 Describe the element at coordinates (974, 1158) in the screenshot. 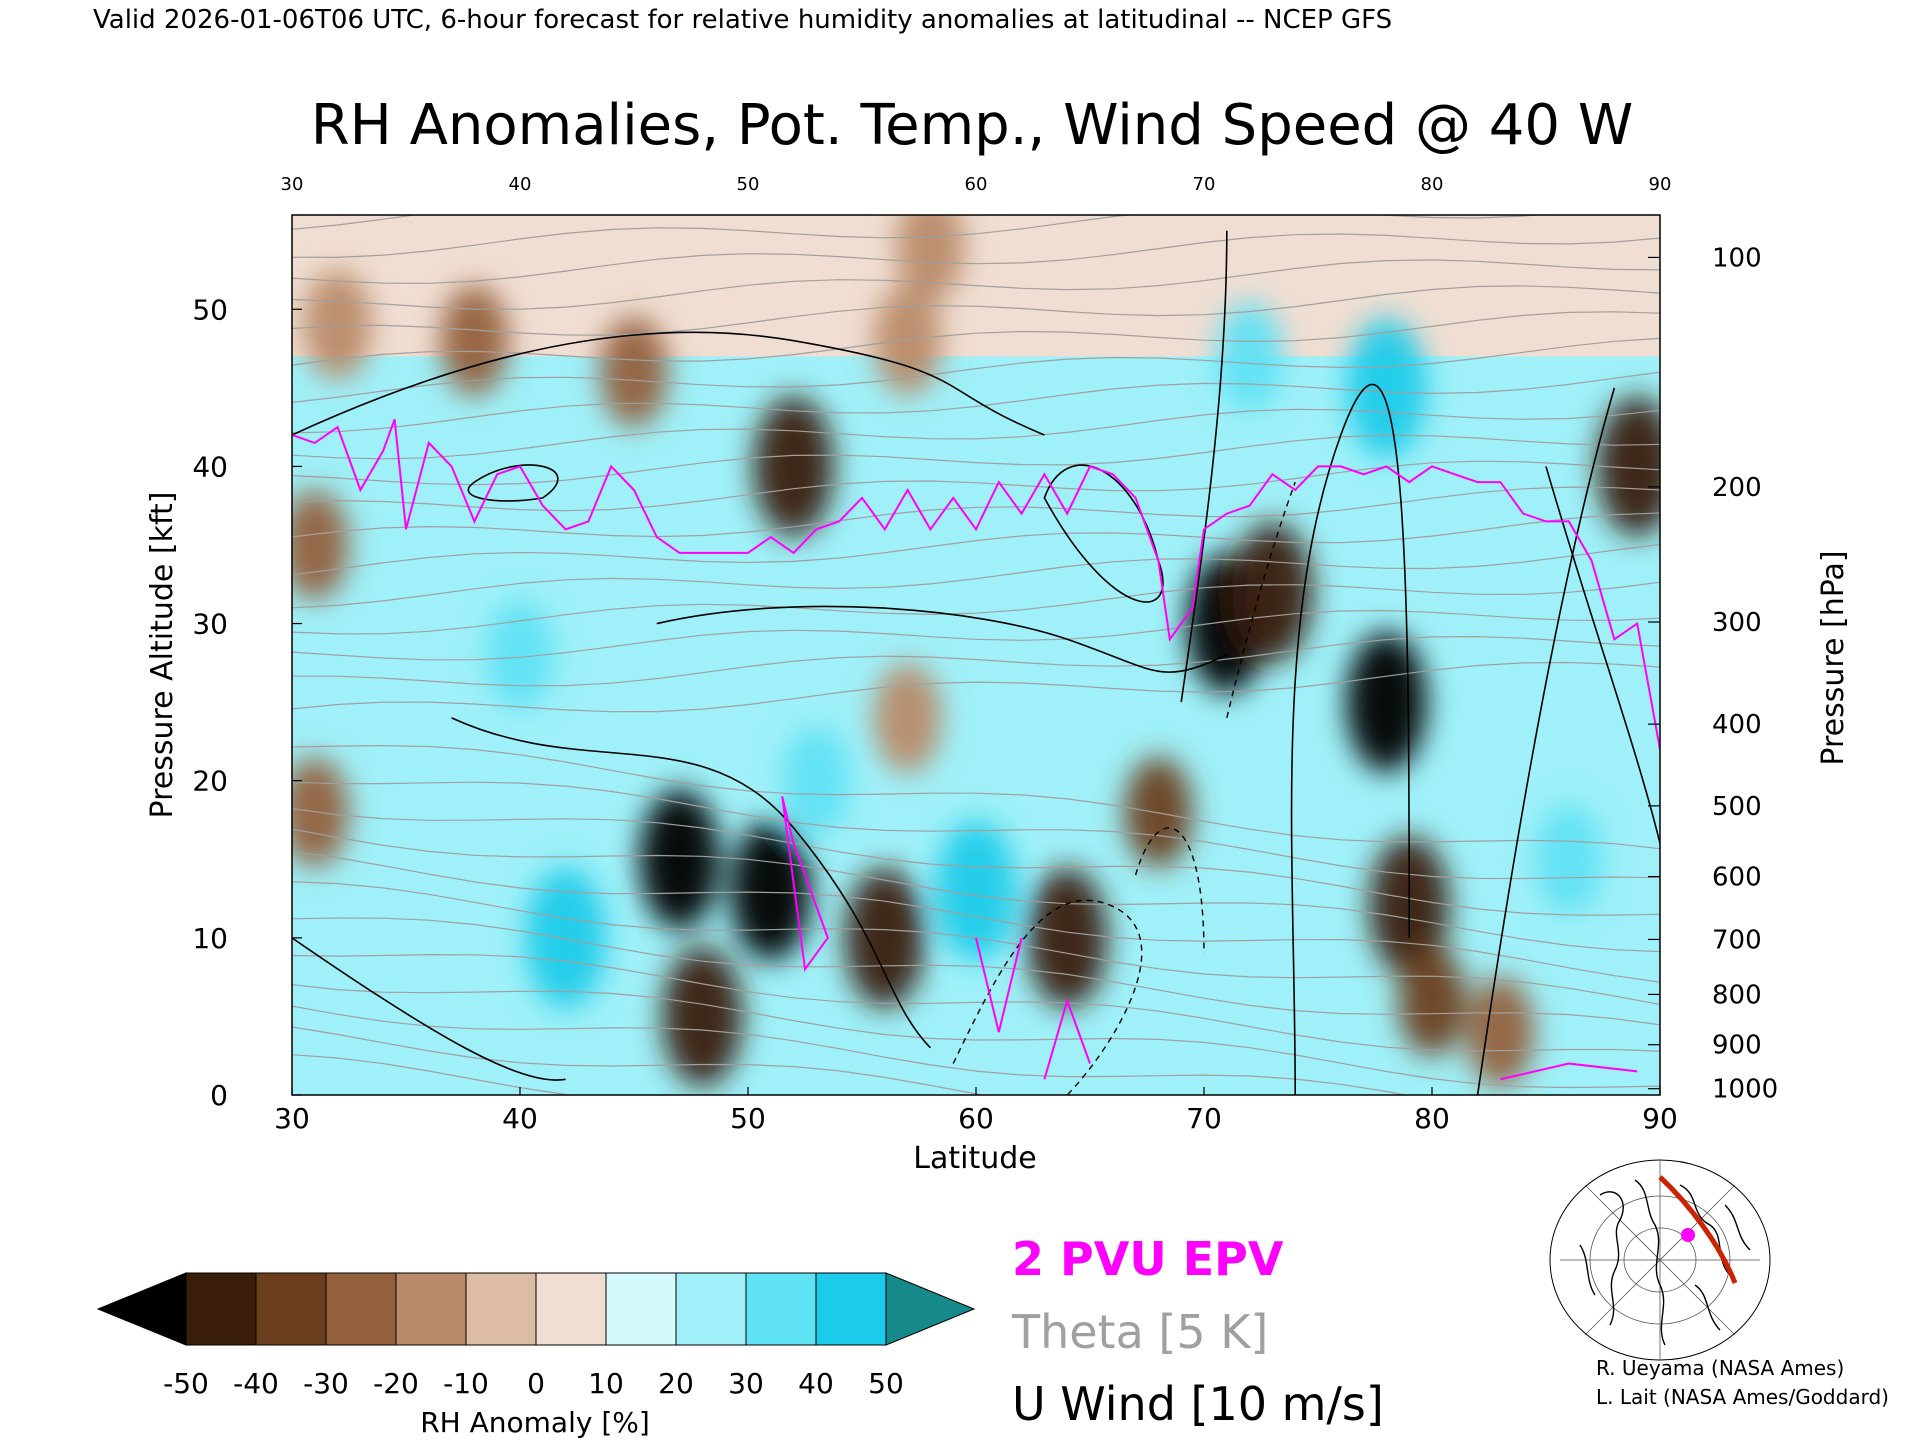

I see `x-axis-label: Latitude` at that location.